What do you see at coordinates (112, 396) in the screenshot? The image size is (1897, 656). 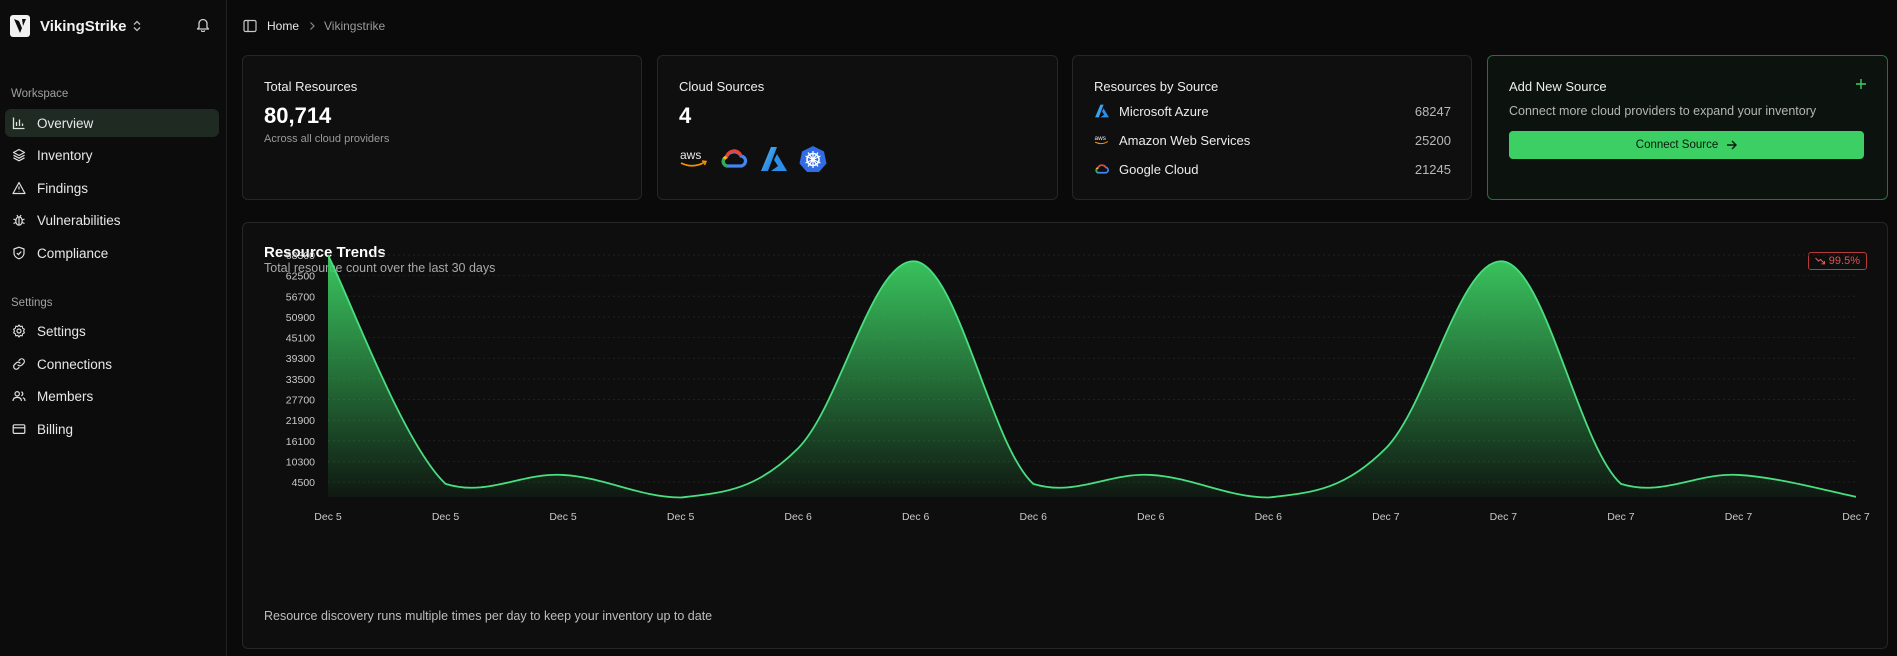 I see `sidebar-item-members: Members` at bounding box center [112, 396].